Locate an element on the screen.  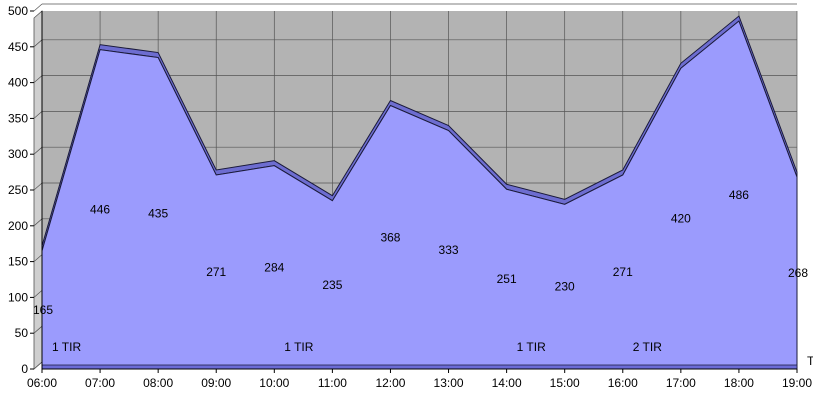
y-tick-label: 200 is located at coordinates (18, 226).